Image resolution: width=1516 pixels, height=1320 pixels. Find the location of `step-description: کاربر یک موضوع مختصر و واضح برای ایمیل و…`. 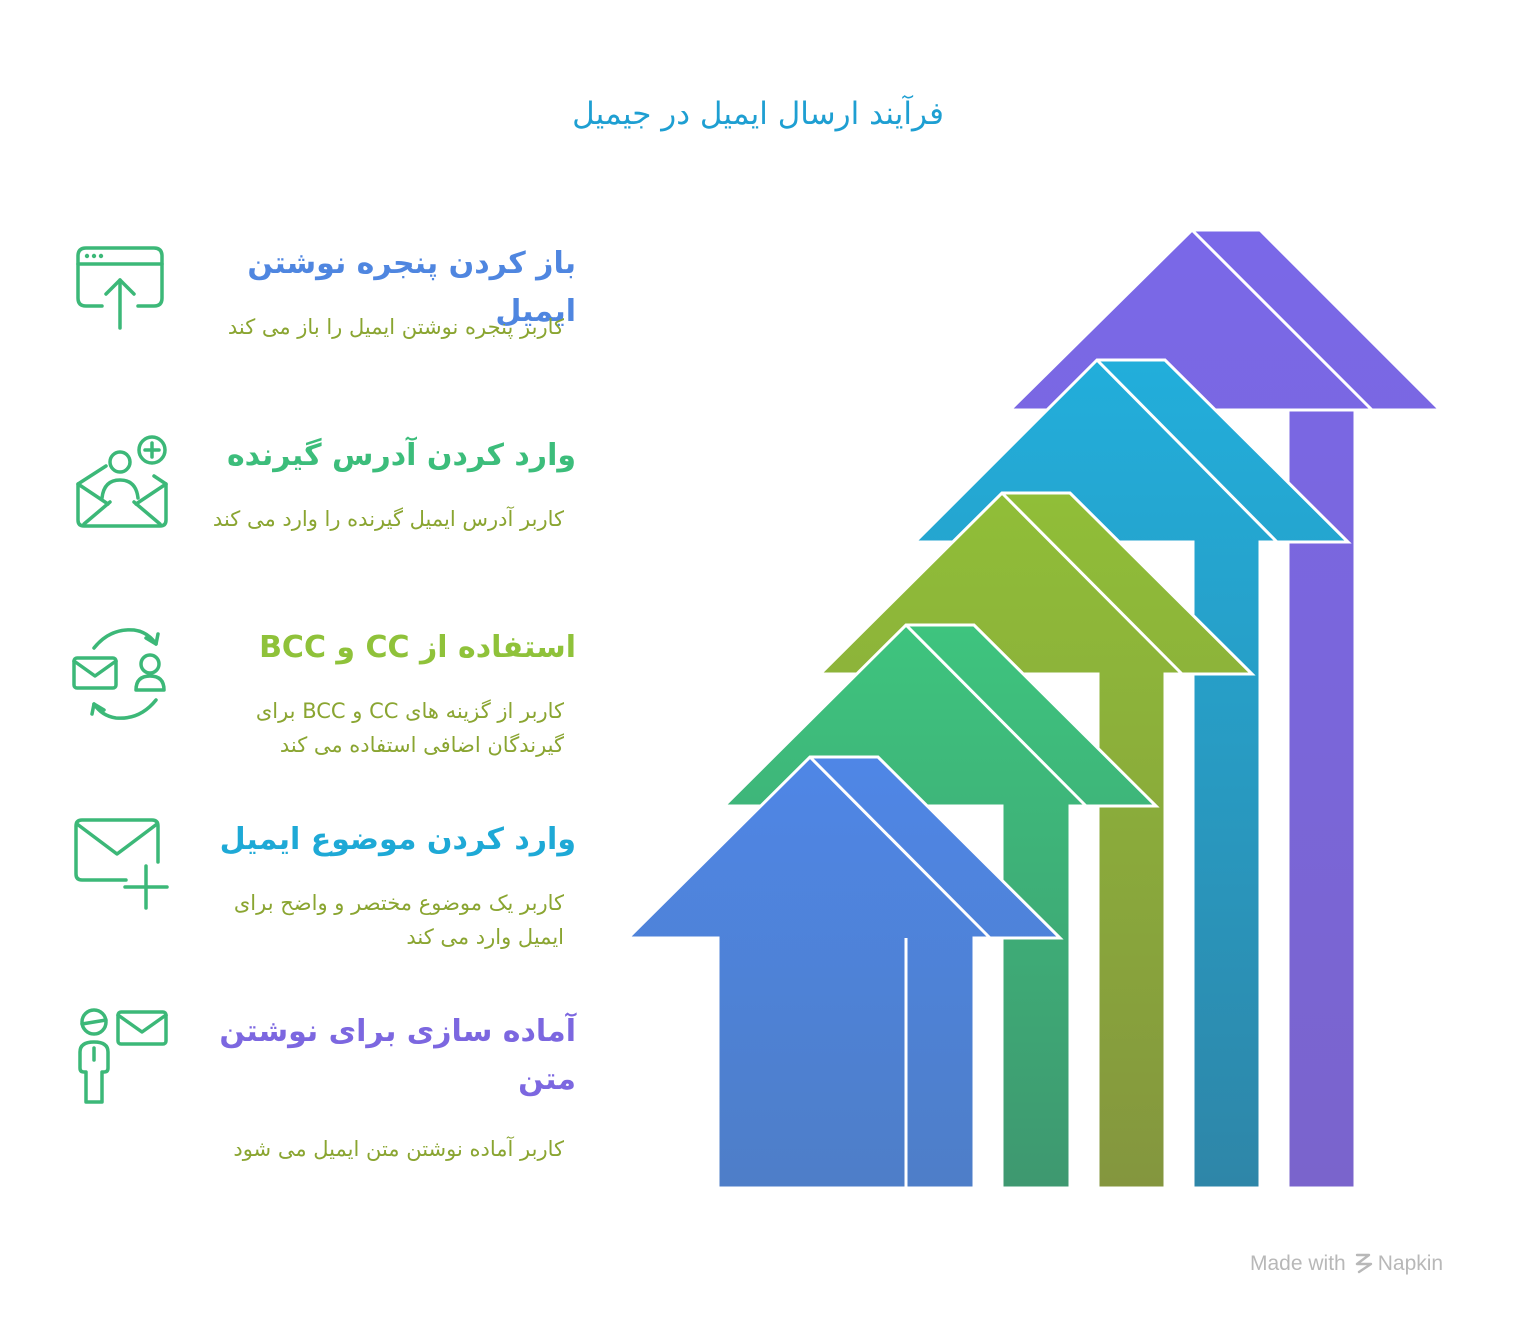

step-description: کاربر یک موضوع مختصر و واضح برای ایمیل و… is located at coordinates (398, 920).